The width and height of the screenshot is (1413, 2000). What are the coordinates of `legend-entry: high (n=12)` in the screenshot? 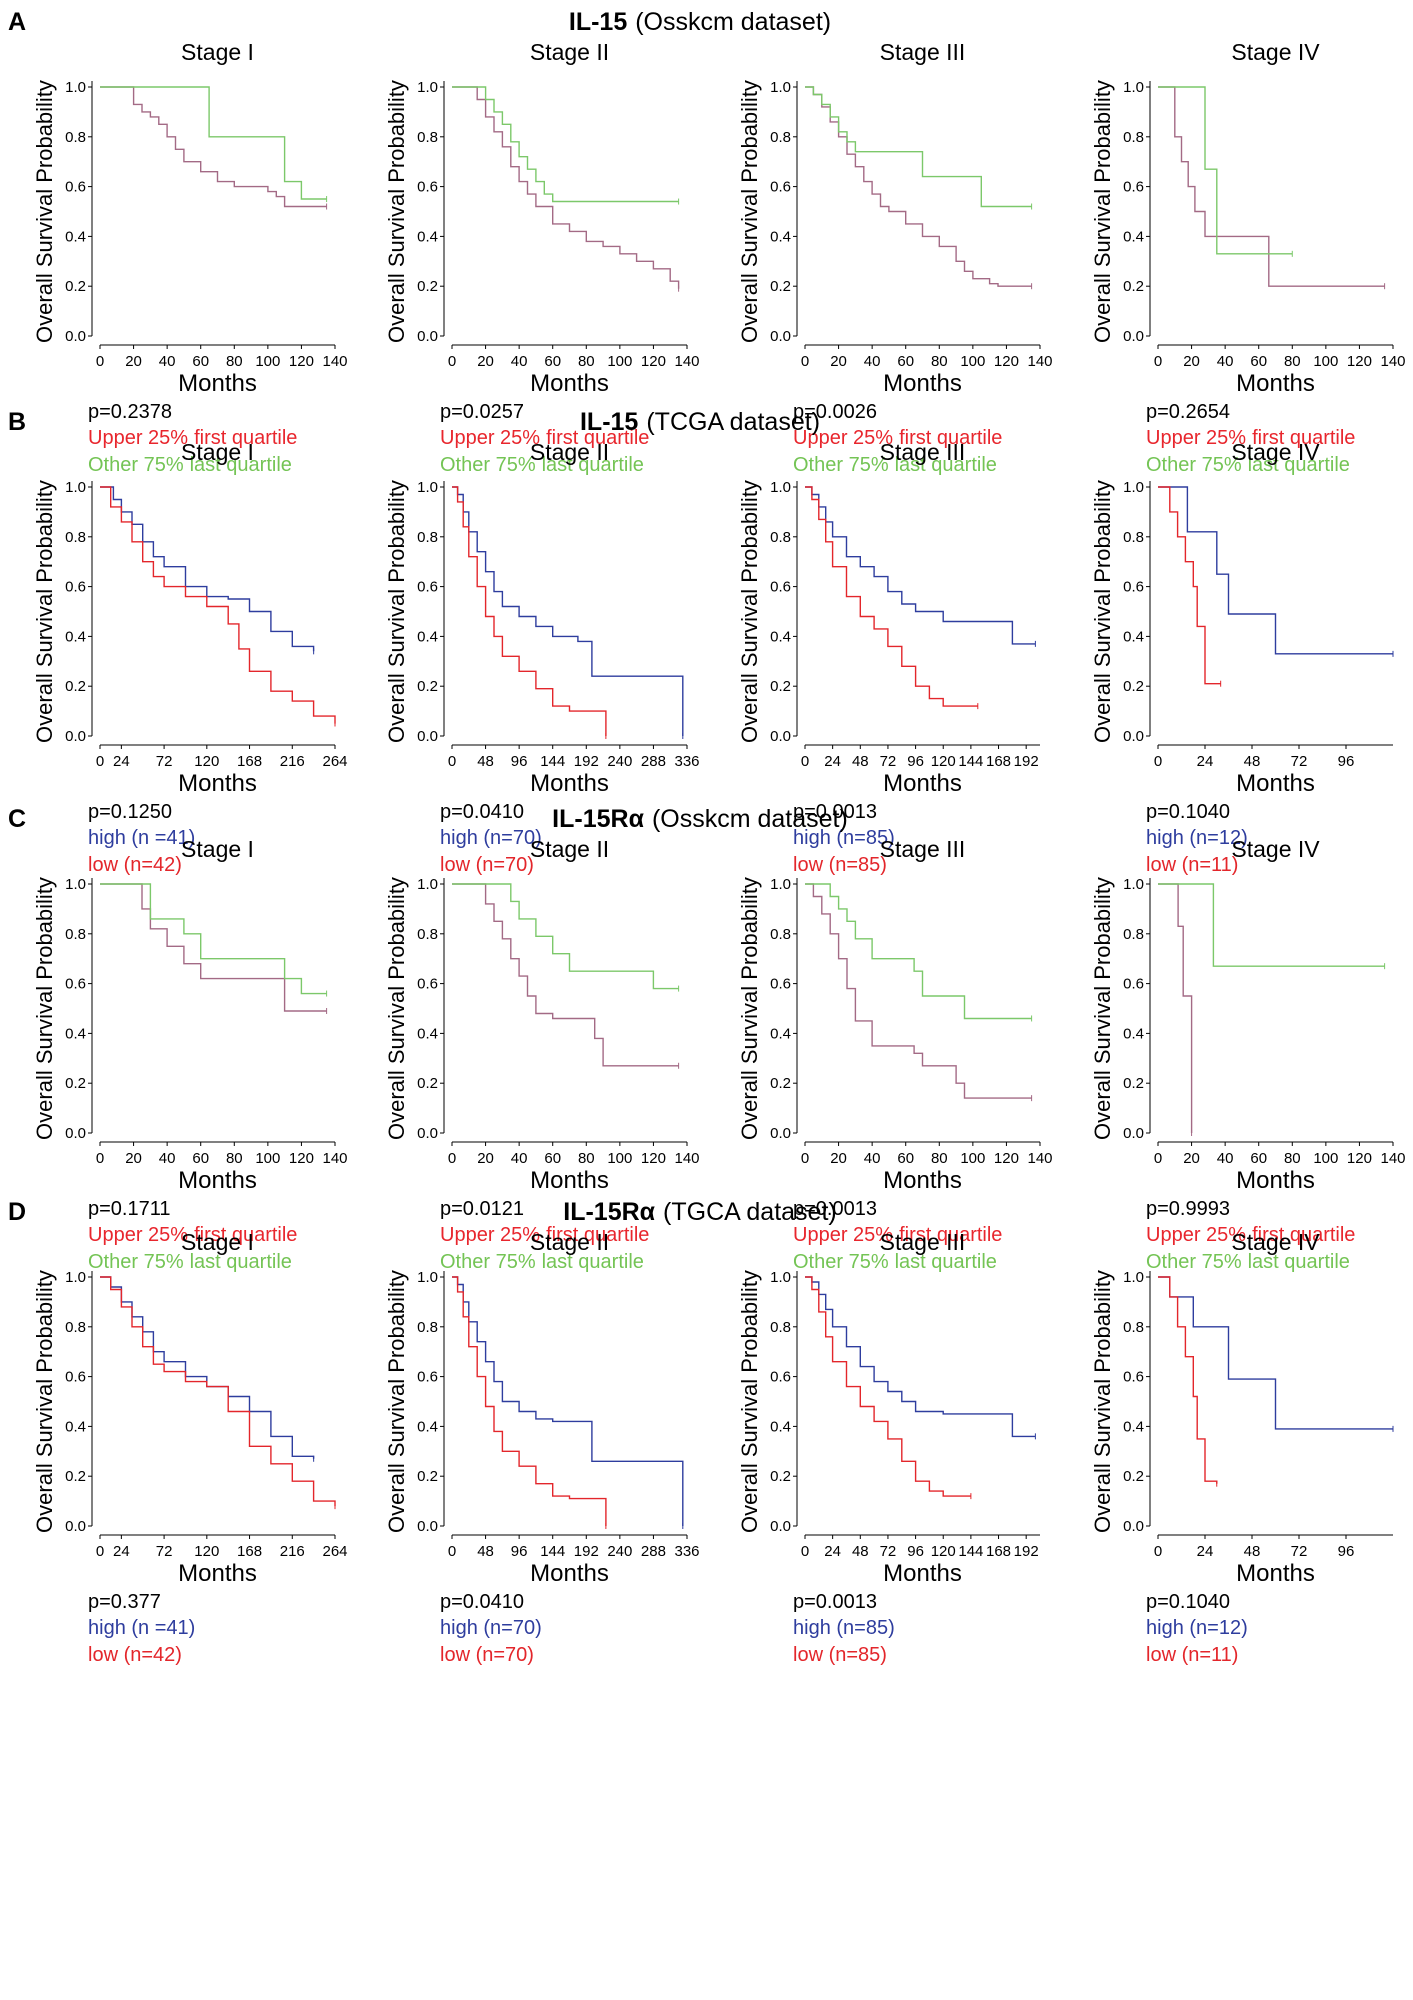 It's located at (1197, 838).